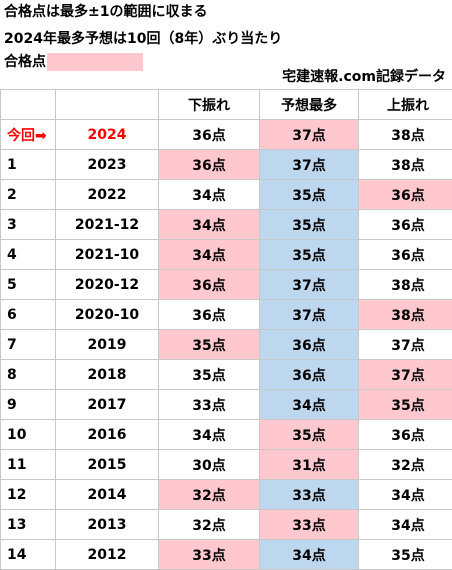  I want to click on cell-year: 2021-12, so click(107, 225).